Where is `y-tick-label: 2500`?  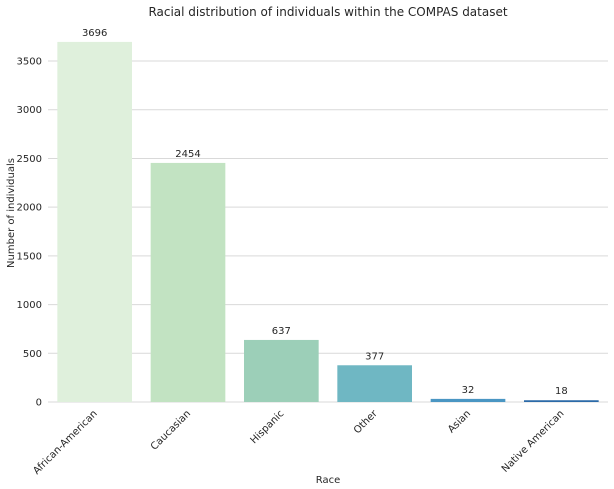 y-tick-label: 2500 is located at coordinates (29, 159).